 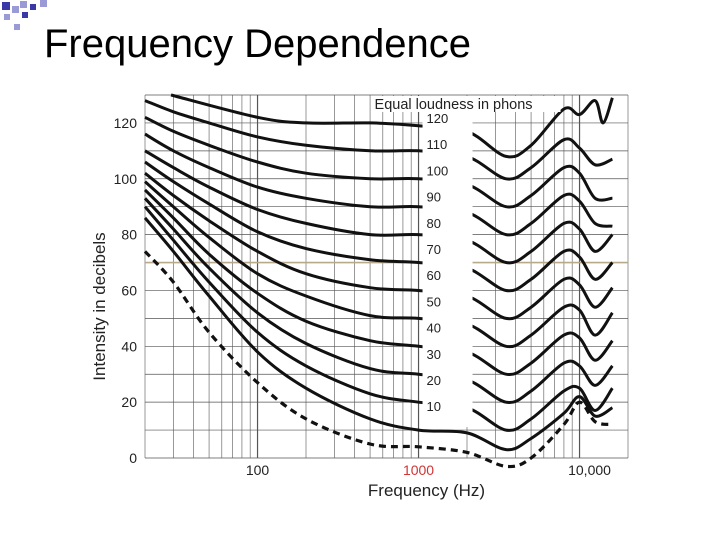 What do you see at coordinates (258, 470) in the screenshot?
I see `x-tick-label: 100` at bounding box center [258, 470].